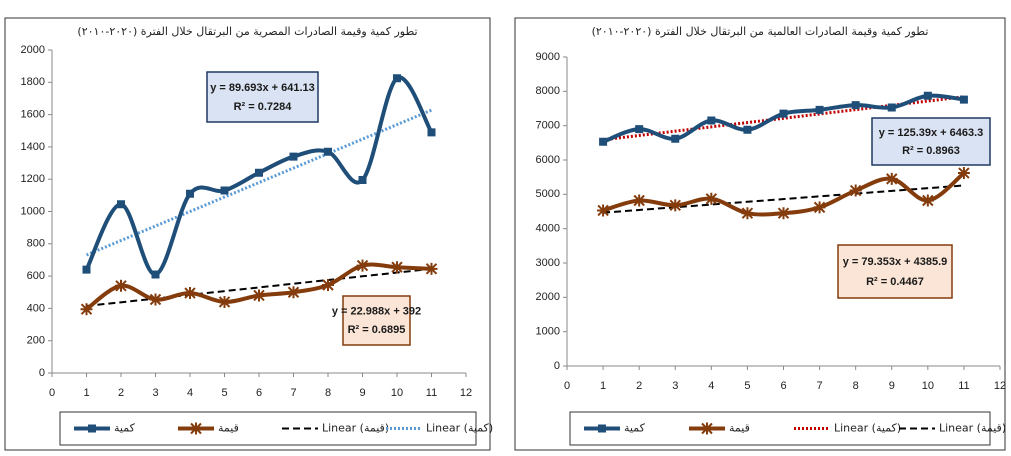 This screenshot has height=456, width=1011. What do you see at coordinates (263, 107) in the screenshot?
I see `trend-r2: R² = 0.7284` at bounding box center [263, 107].